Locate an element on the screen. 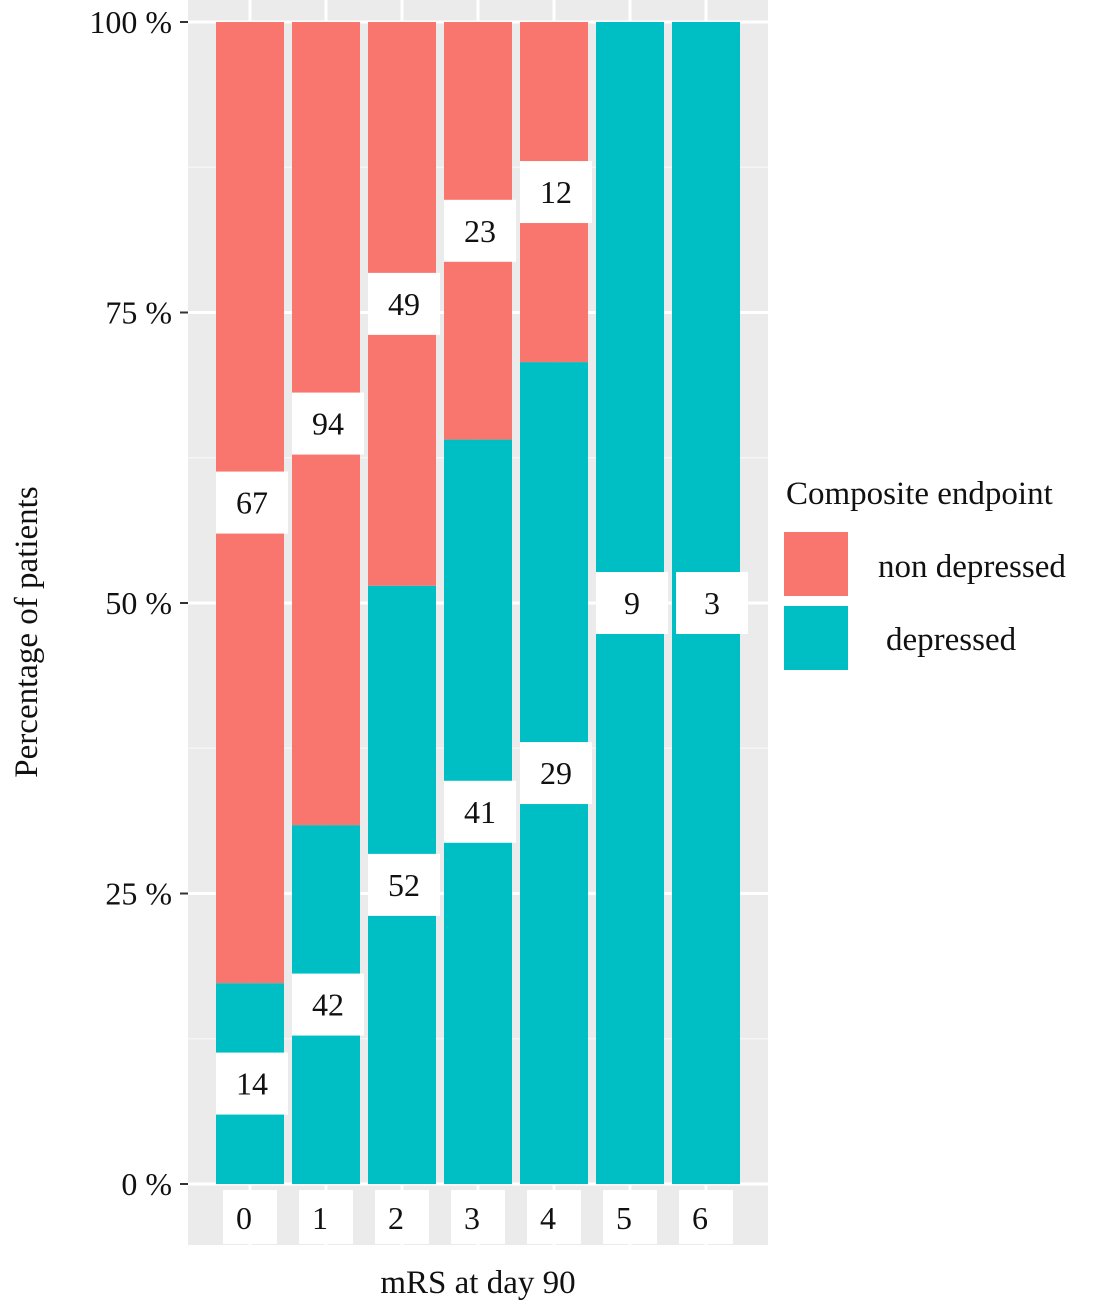 The width and height of the screenshot is (1106, 1308). count-depressed-3-label: 41 is located at coordinates (480, 812).